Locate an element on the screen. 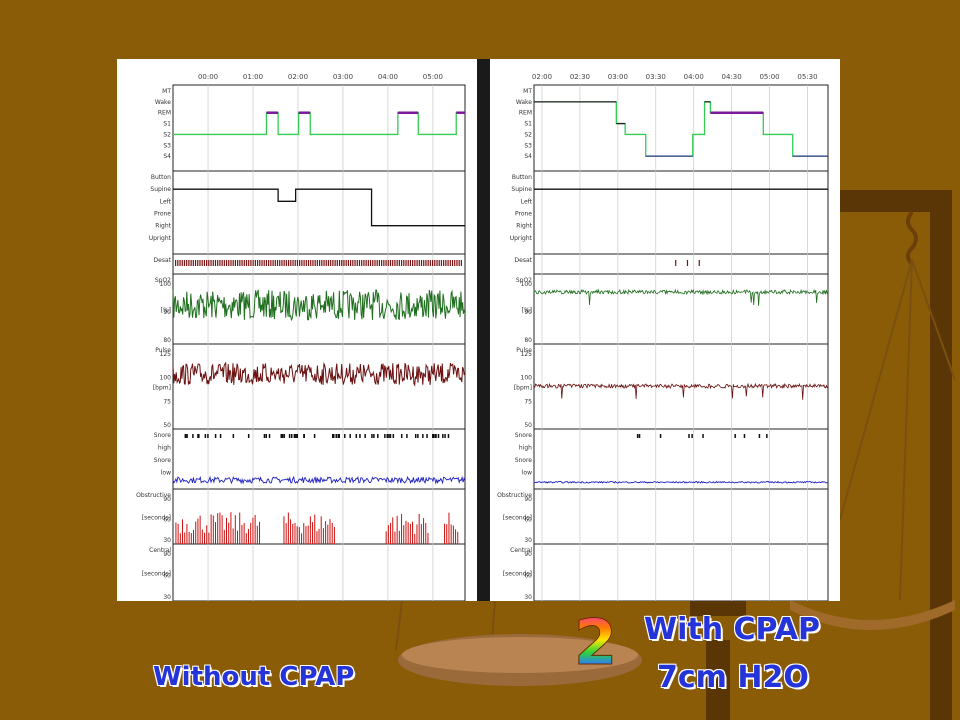 The height and width of the screenshot is (720, 960). track-label: [bpm] is located at coordinates (162, 388).